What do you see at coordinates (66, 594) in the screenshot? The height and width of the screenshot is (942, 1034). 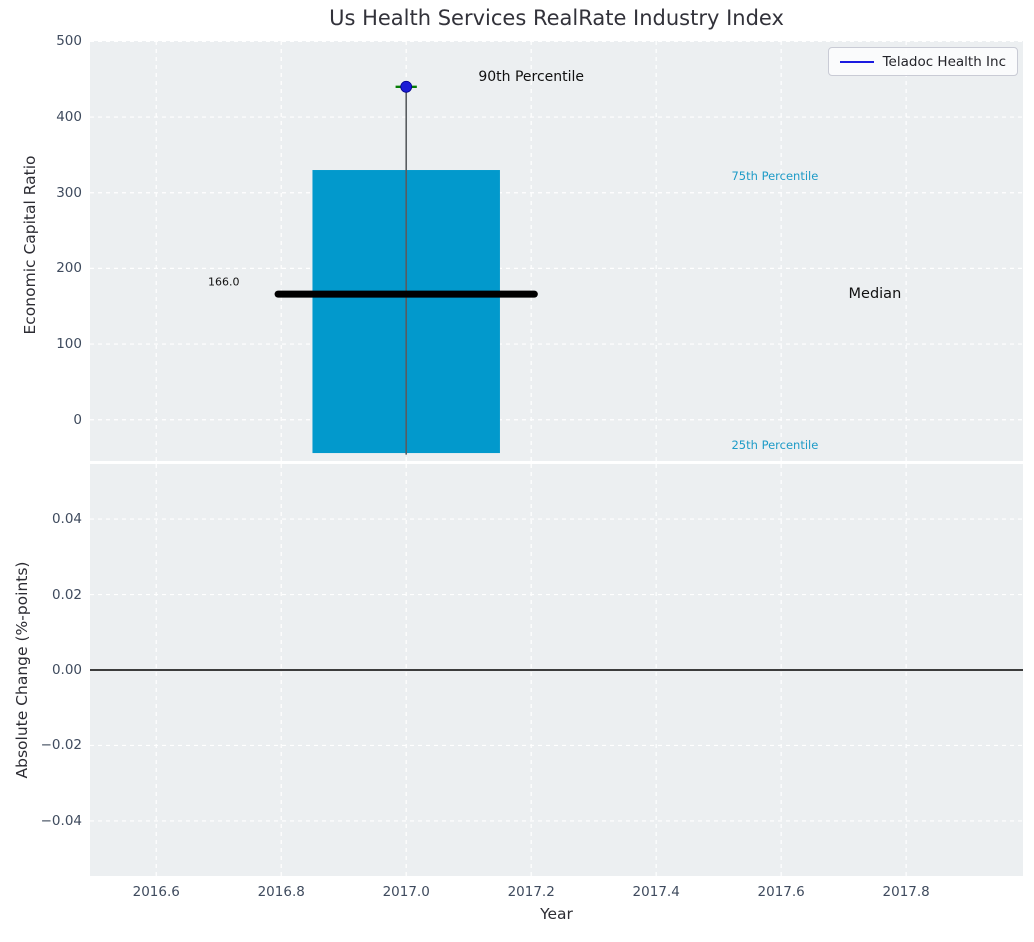 I see `y-tick-label: 0.02` at bounding box center [66, 594].